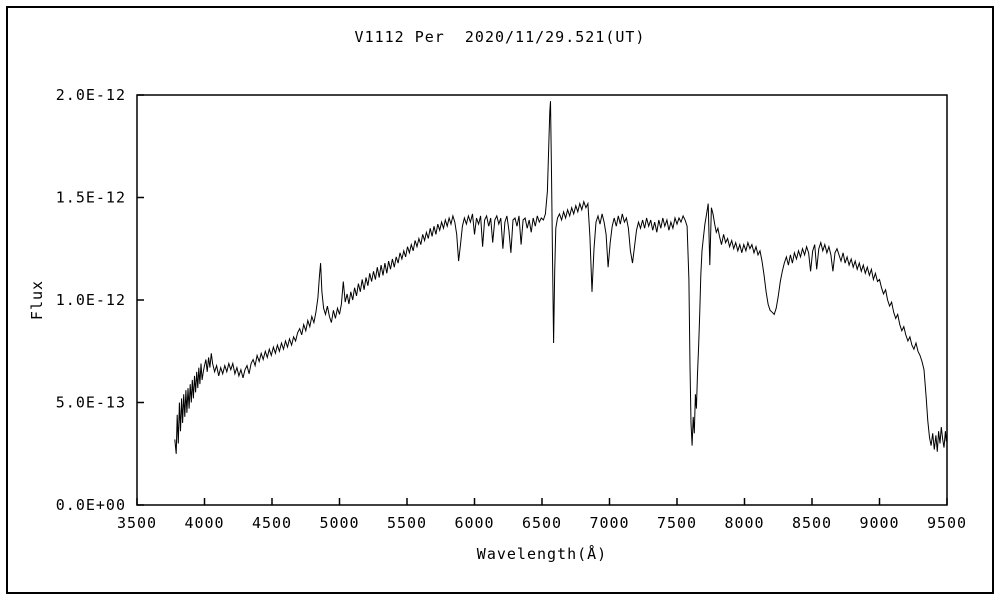  Describe the element at coordinates (91, 300) in the screenshot. I see `y-tick-label: 1.0E-12` at that location.